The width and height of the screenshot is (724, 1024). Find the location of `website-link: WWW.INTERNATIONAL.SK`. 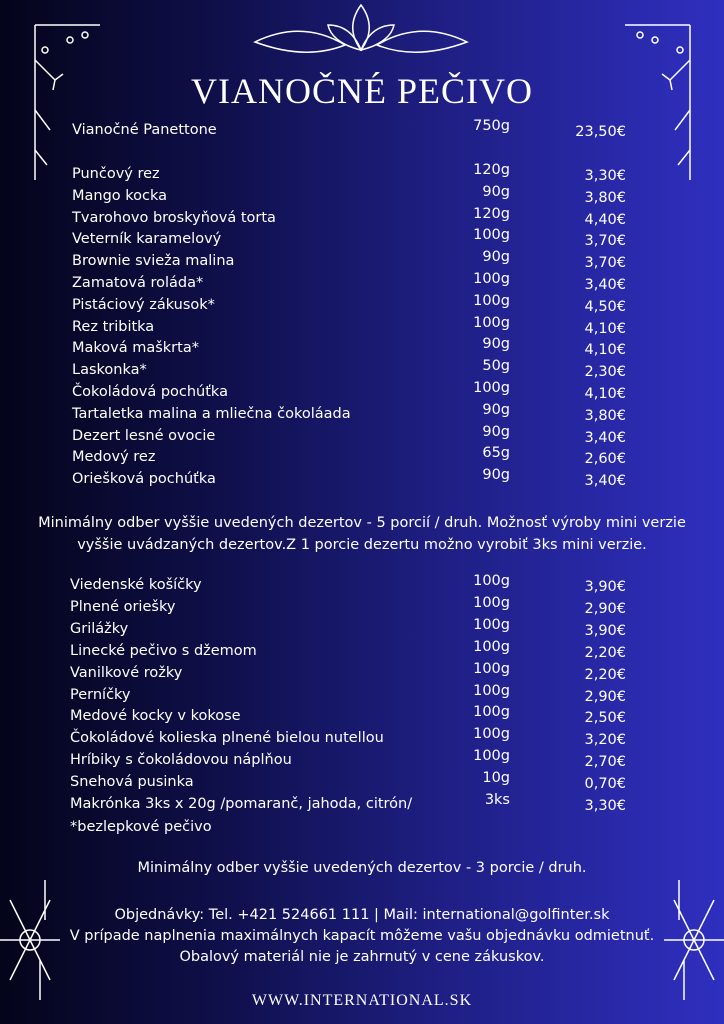

website-link: WWW.INTERNATIONAL.SK is located at coordinates (362, 1000).